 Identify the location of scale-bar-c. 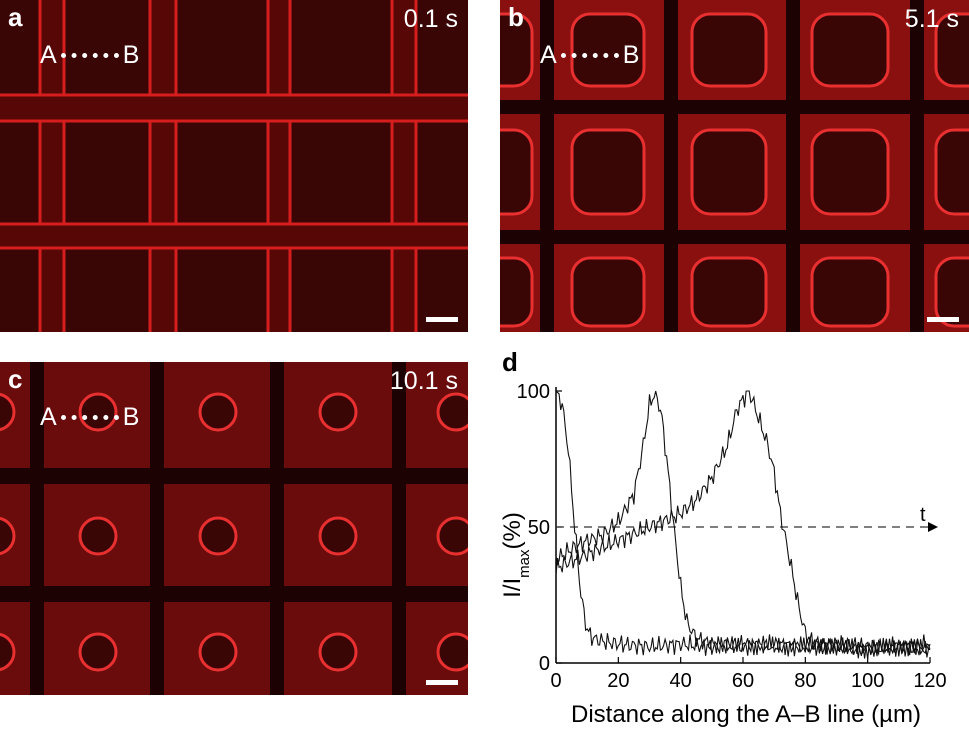
(442, 682).